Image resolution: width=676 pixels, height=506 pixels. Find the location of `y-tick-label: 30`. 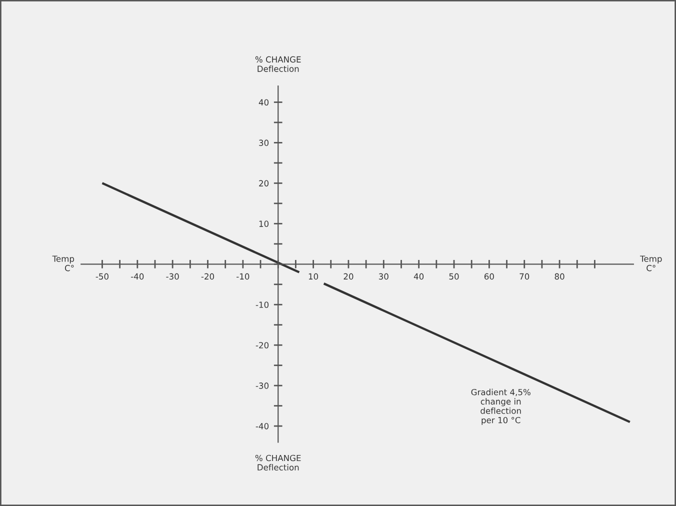

y-tick-label: 30 is located at coordinates (264, 143).